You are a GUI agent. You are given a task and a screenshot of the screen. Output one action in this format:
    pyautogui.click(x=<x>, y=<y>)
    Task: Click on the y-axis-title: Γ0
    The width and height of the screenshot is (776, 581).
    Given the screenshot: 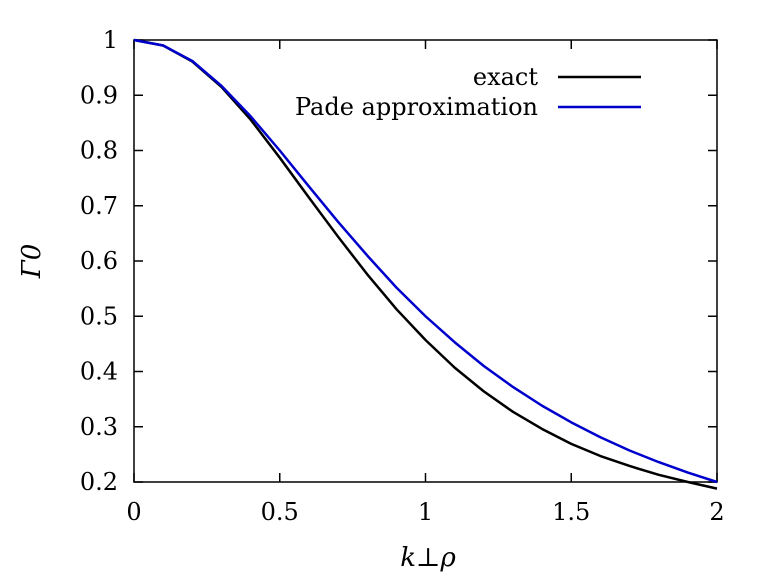 What is the action you would take?
    pyautogui.click(x=32, y=262)
    